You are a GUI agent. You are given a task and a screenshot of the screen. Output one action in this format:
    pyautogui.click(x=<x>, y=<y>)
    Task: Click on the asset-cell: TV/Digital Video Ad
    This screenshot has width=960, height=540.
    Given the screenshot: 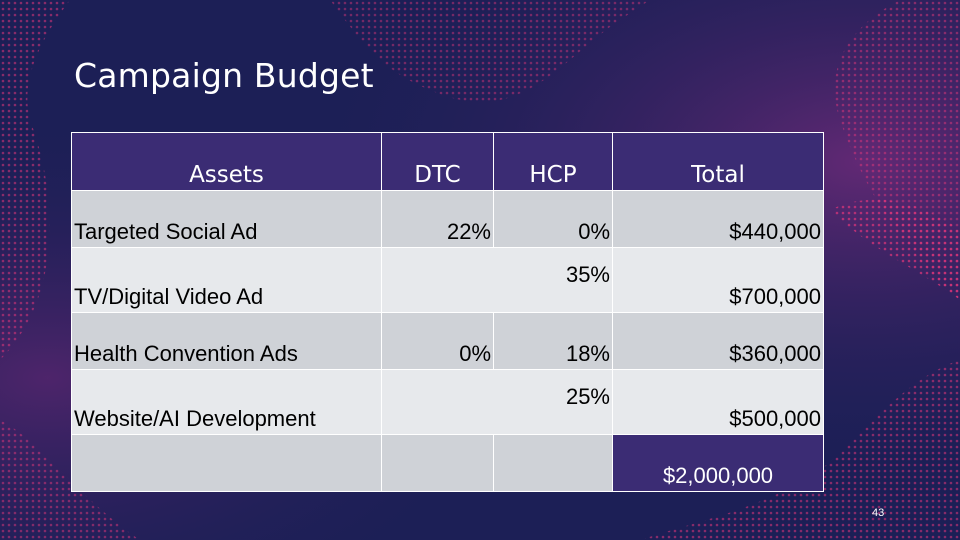 What is the action you would take?
    pyautogui.click(x=226, y=280)
    